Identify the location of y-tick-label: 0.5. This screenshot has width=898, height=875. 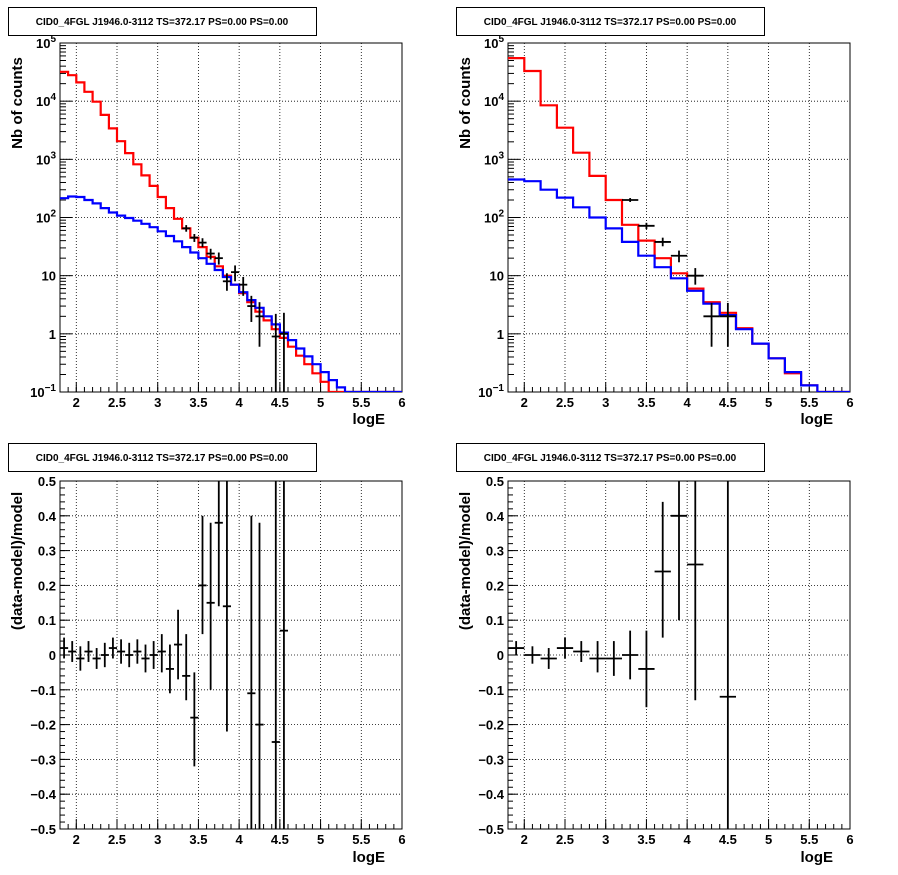
(495, 481).